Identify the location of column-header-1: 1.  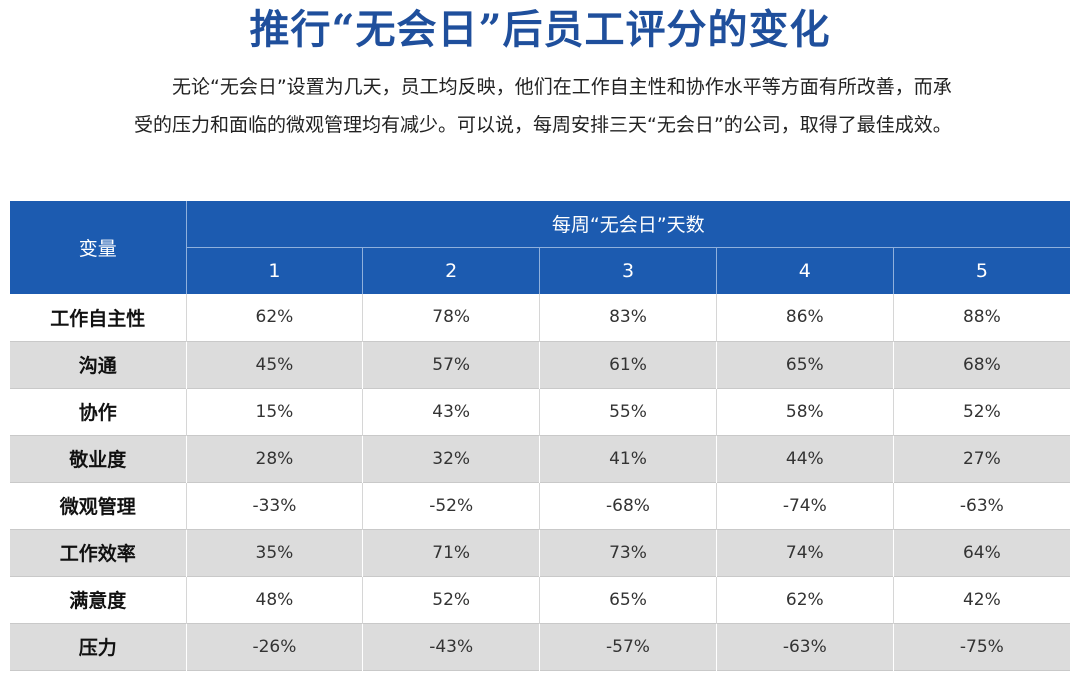
(275, 270).